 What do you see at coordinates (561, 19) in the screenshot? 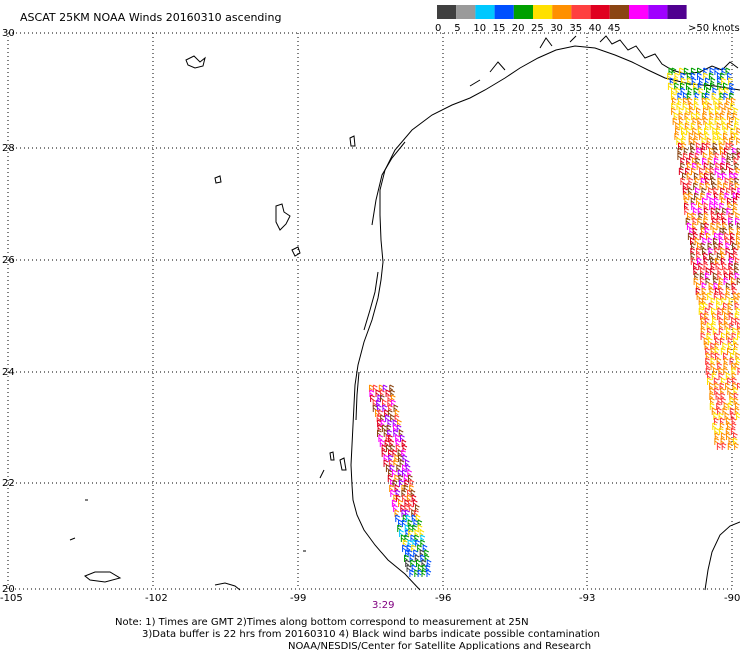
I see `wind-speed-legend: 0 5 10 15 20 25 30 35 40 45` at bounding box center [561, 19].